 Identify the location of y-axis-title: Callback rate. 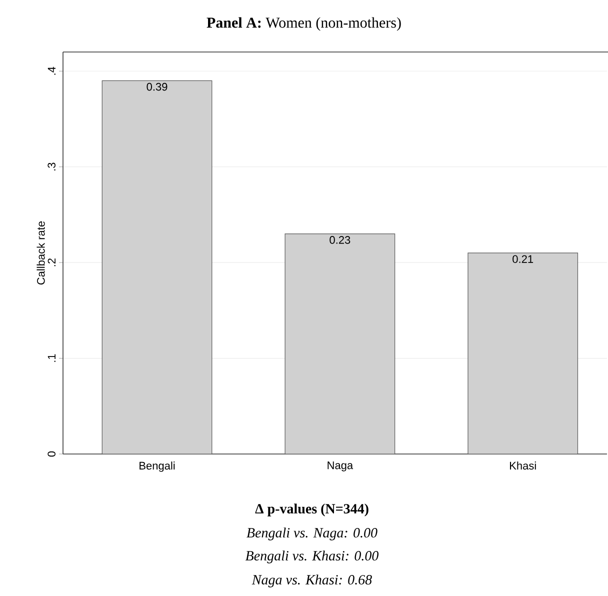
(40, 253).